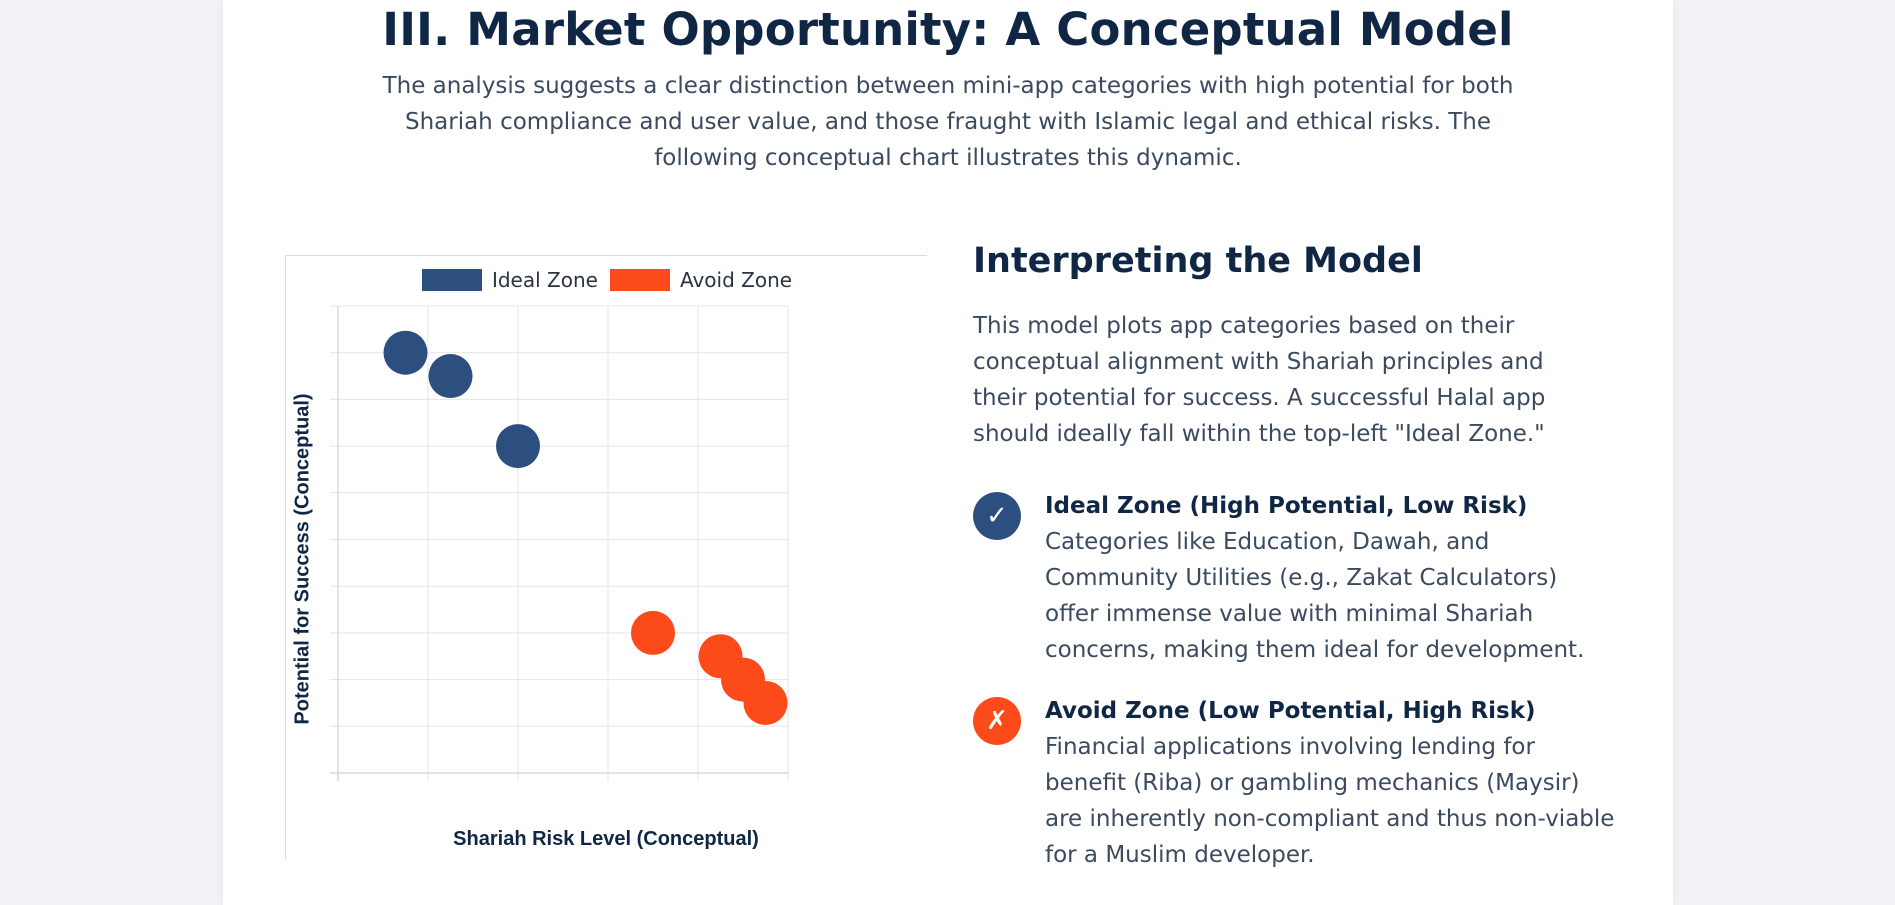 Image resolution: width=1895 pixels, height=905 pixels. I want to click on zone-ideal-title: Ideal Zone (High Potential, Low Risk), so click(1286, 506).